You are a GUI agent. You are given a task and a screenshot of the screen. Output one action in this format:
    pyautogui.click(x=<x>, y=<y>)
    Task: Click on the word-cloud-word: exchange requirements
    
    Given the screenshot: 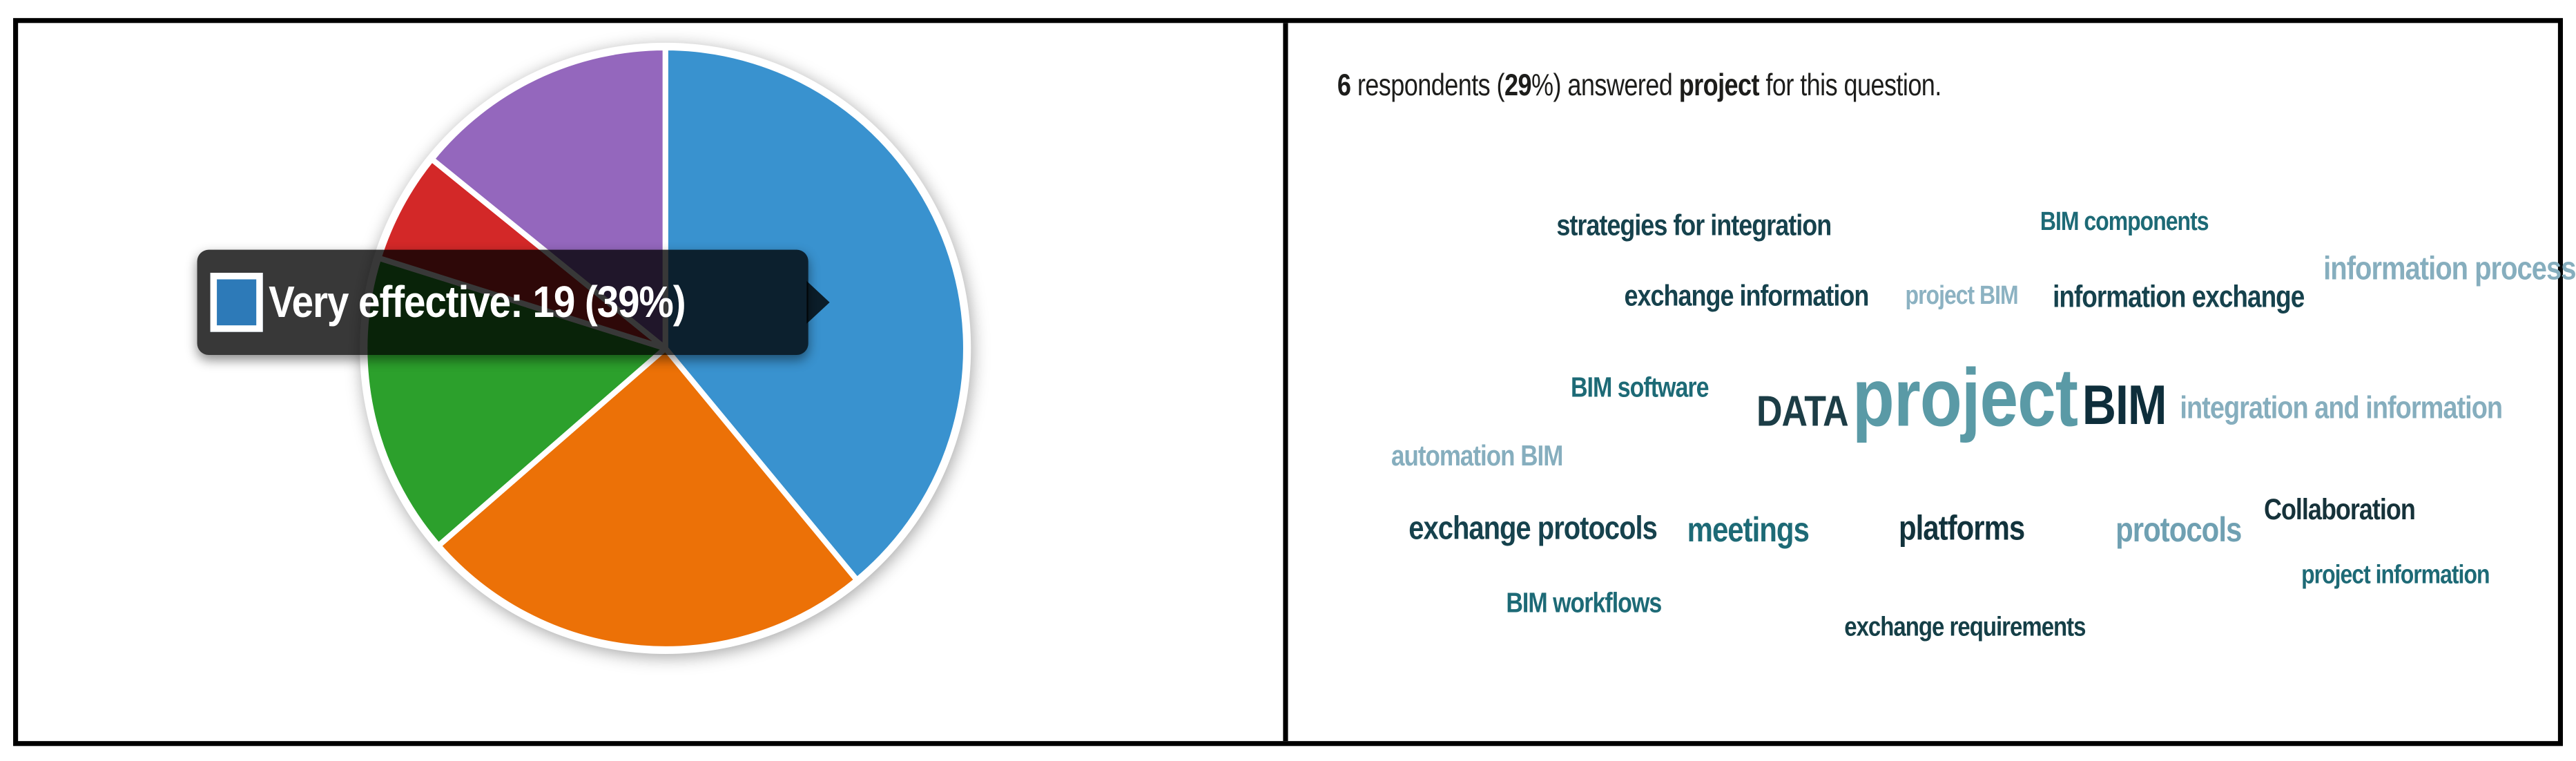 What is the action you would take?
    pyautogui.click(x=1965, y=627)
    